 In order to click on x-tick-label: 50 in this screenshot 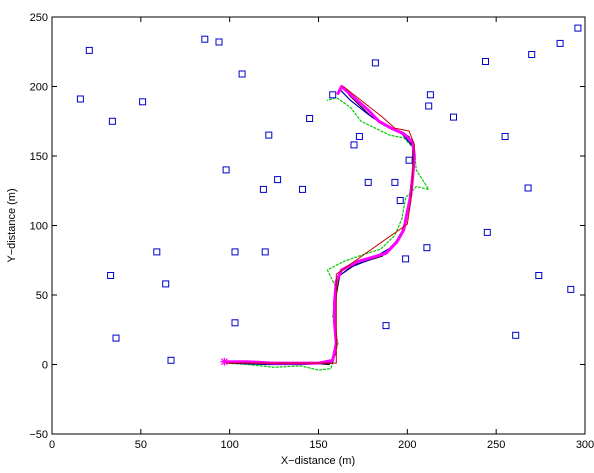, I will do `click(141, 445)`.